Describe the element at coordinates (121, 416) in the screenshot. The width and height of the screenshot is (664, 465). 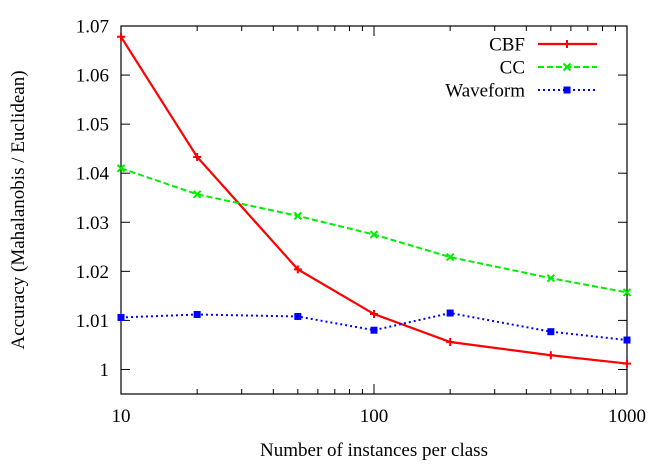
I see `x-tick-label: 10` at that location.